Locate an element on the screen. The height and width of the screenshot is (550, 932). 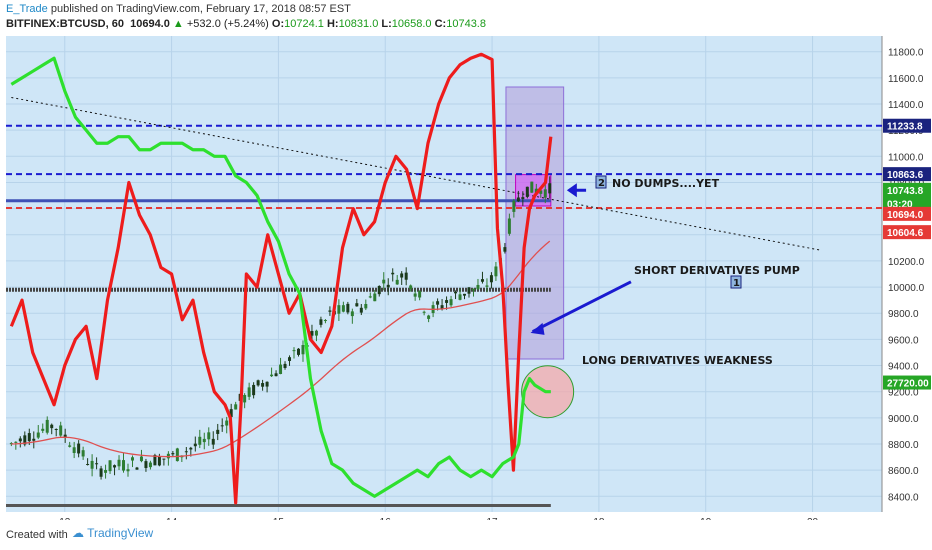
price-tick-label: 9800.0 is located at coordinates (903, 314).